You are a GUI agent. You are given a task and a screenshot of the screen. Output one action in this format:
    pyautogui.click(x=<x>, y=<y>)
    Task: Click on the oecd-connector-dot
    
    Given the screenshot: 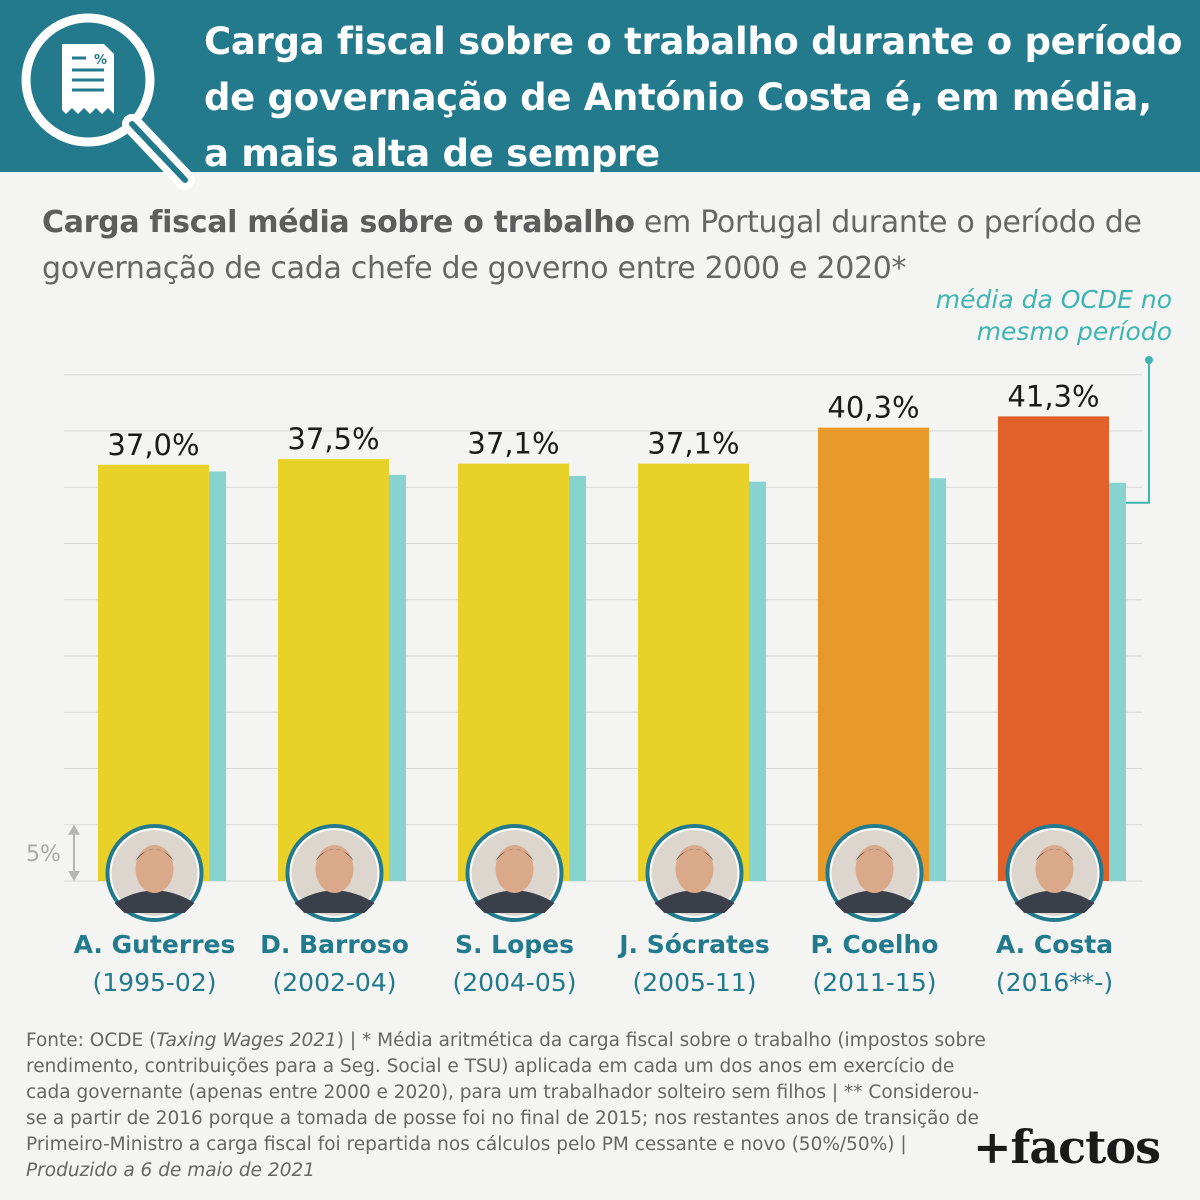 What is the action you would take?
    pyautogui.click(x=1149, y=360)
    